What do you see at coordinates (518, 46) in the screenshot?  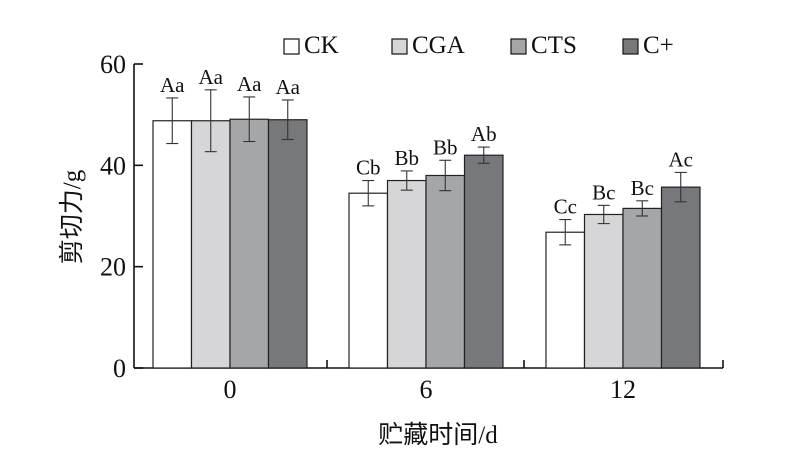 I see `legend-swatch-cts` at bounding box center [518, 46].